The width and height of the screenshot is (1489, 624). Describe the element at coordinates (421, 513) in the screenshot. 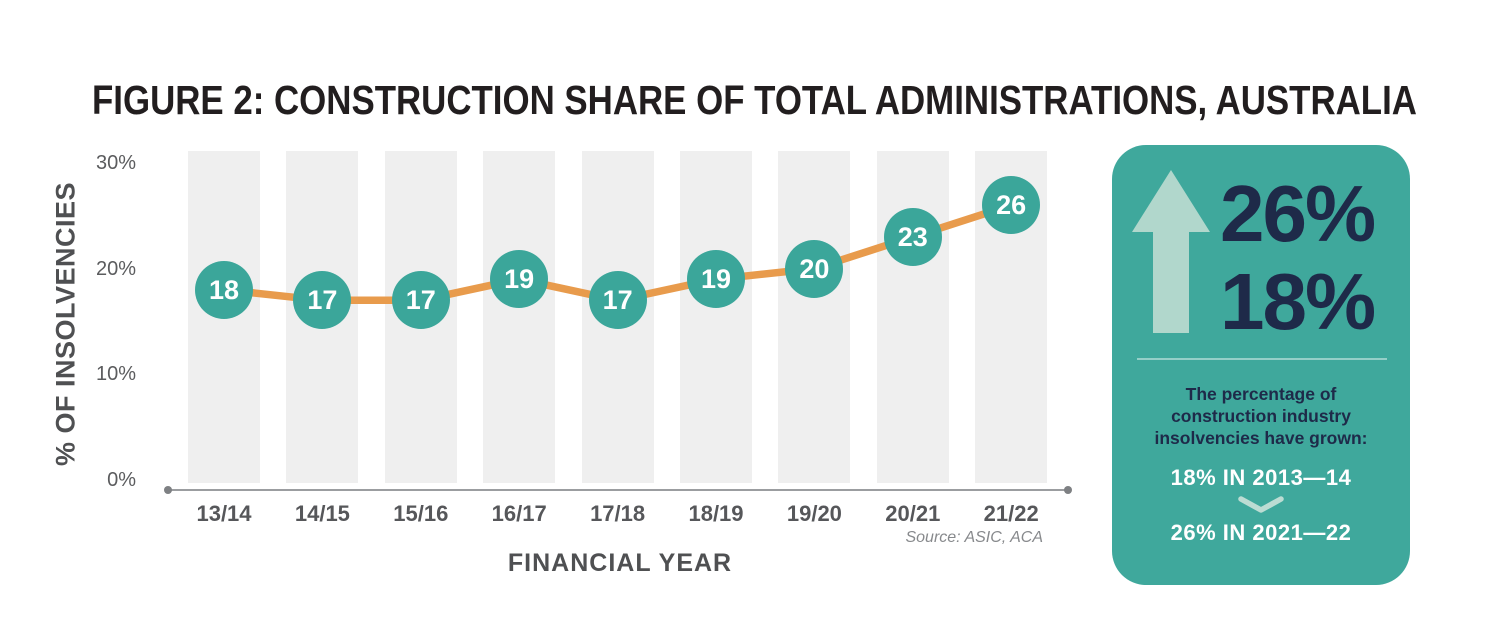

I see `x-tick-label: 15/16` at that location.